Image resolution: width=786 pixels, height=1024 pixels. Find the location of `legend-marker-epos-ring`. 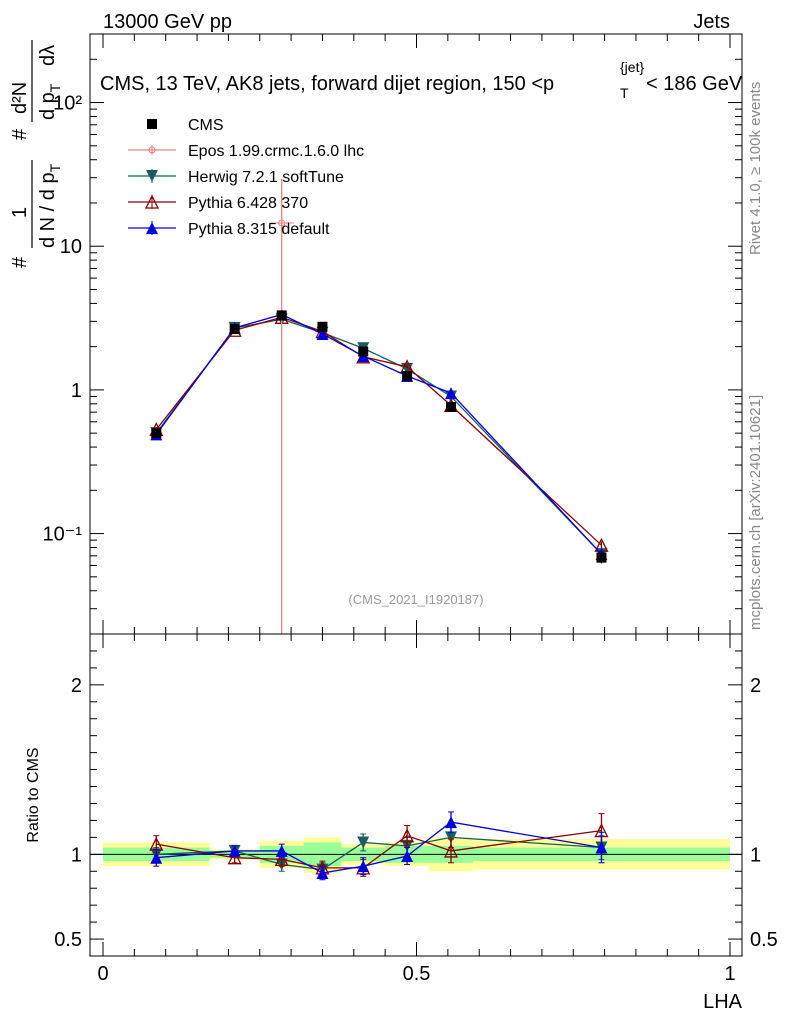

legend-marker-epos-ring is located at coordinates (152, 150).